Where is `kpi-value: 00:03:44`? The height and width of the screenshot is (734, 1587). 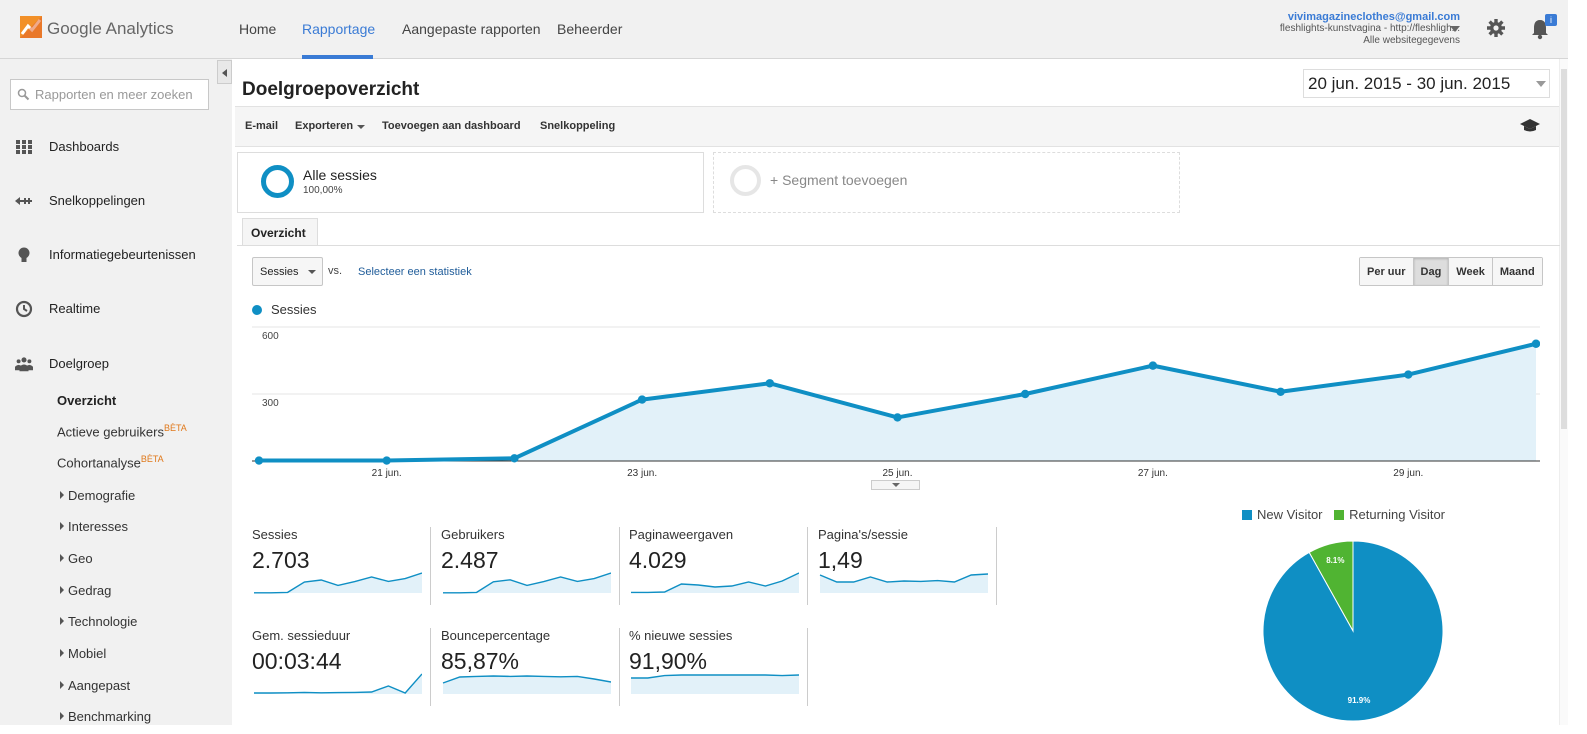 kpi-value: 00:03:44 is located at coordinates (297, 661).